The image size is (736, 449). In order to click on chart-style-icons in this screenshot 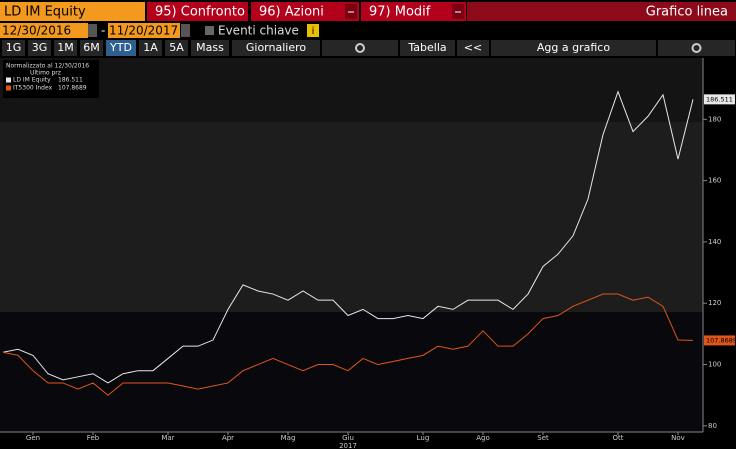, I will do `click(360, 48)`.